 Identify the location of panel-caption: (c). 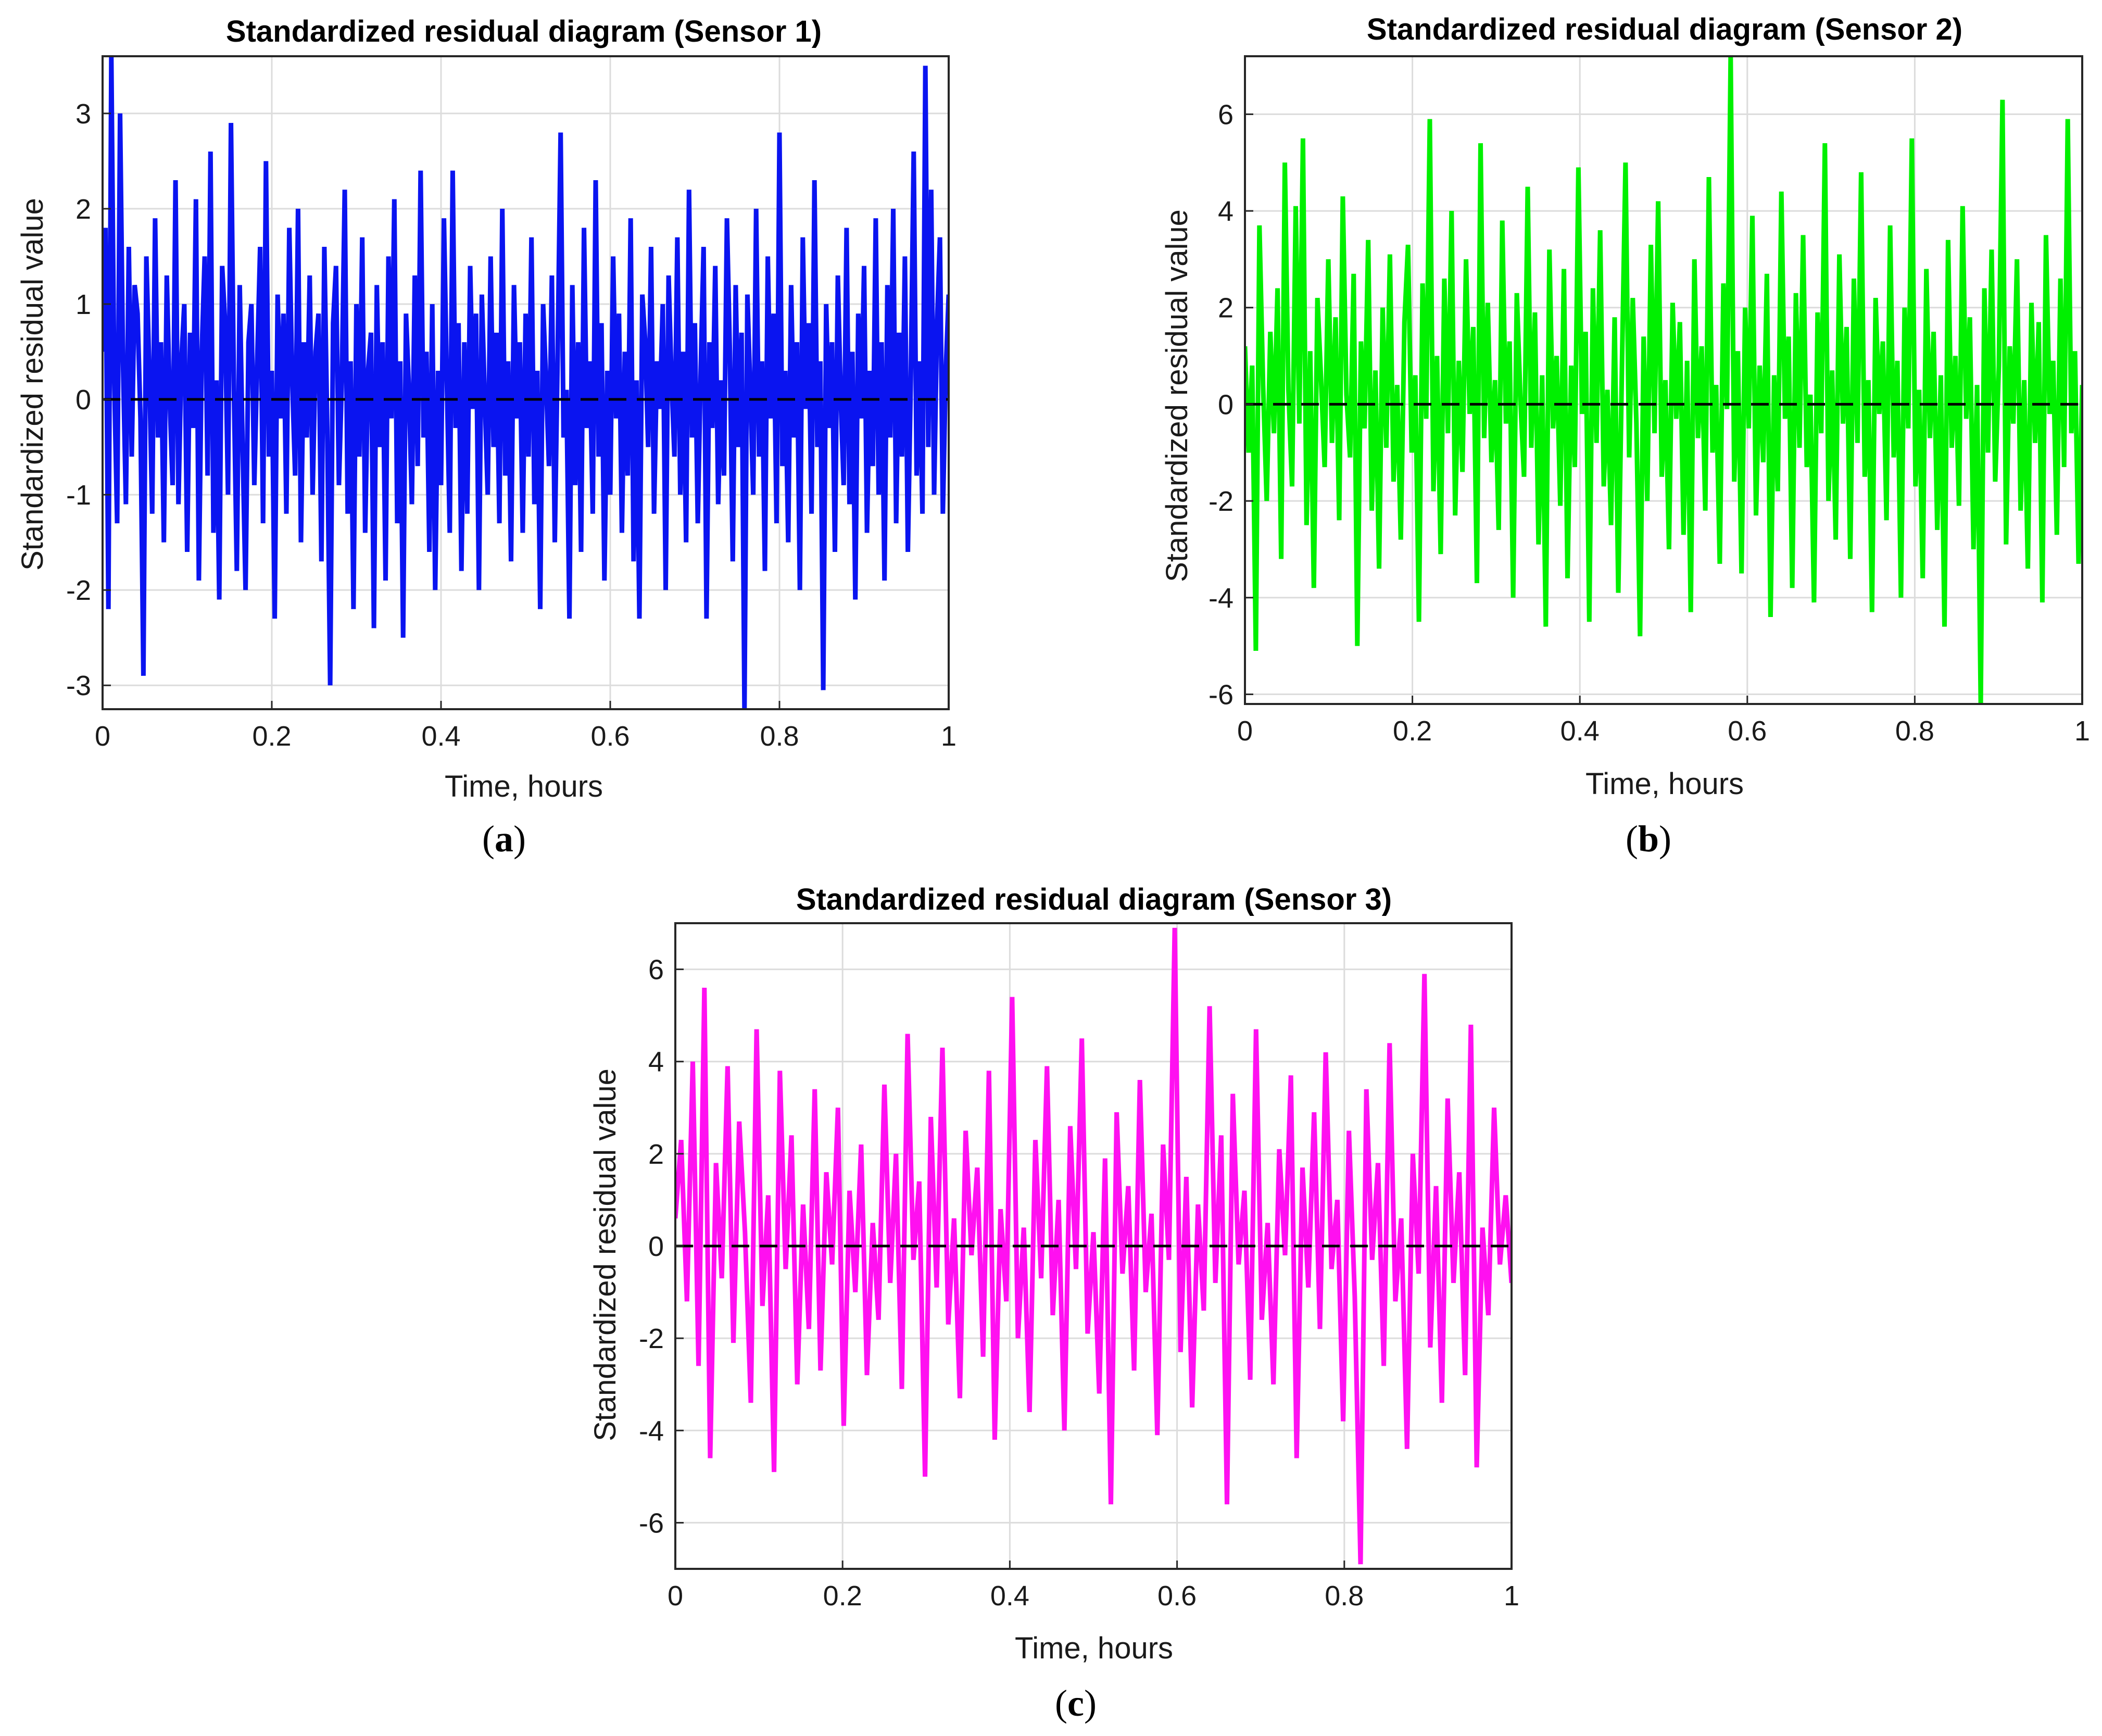
(1076, 1703).